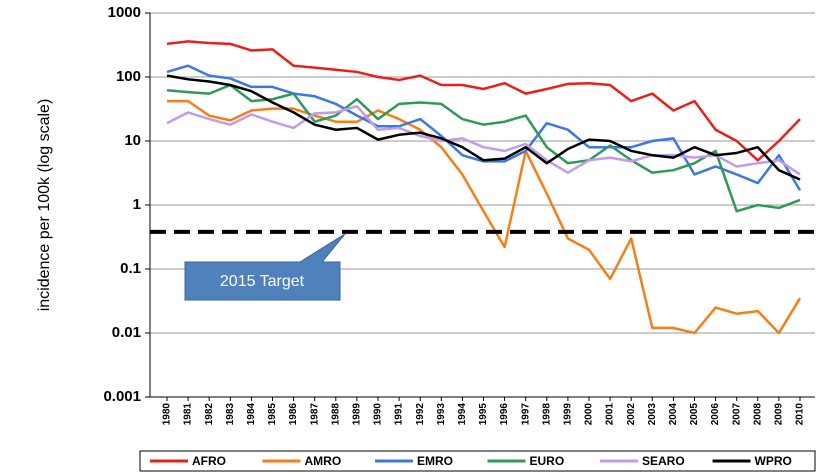 Image resolution: width=820 pixels, height=474 pixels. What do you see at coordinates (673, 414) in the screenshot?
I see `x-tick-label: 2004` at bounding box center [673, 414].